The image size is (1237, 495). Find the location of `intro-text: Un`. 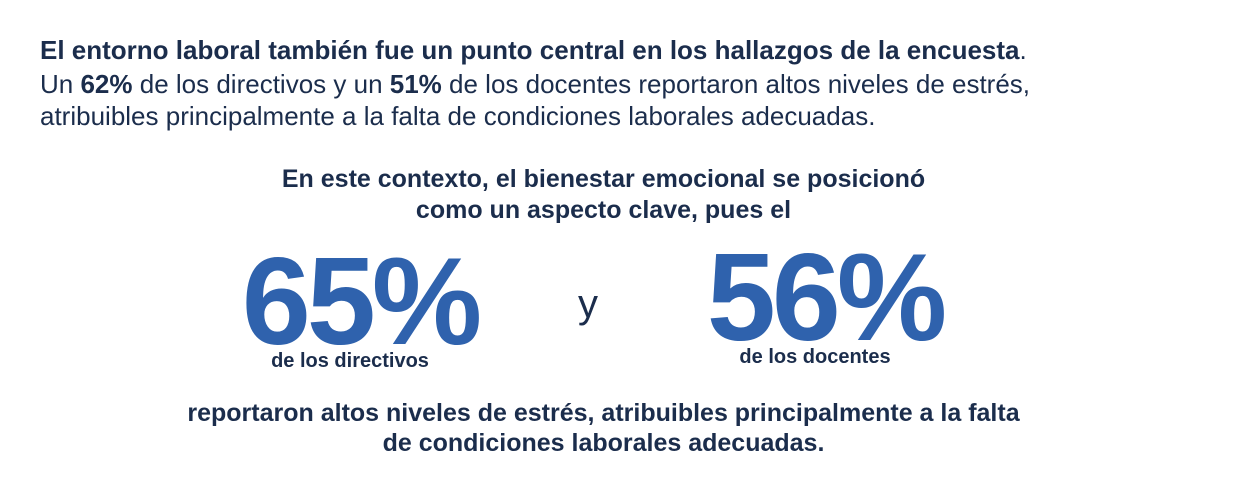

intro-text: Un is located at coordinates (60, 84).